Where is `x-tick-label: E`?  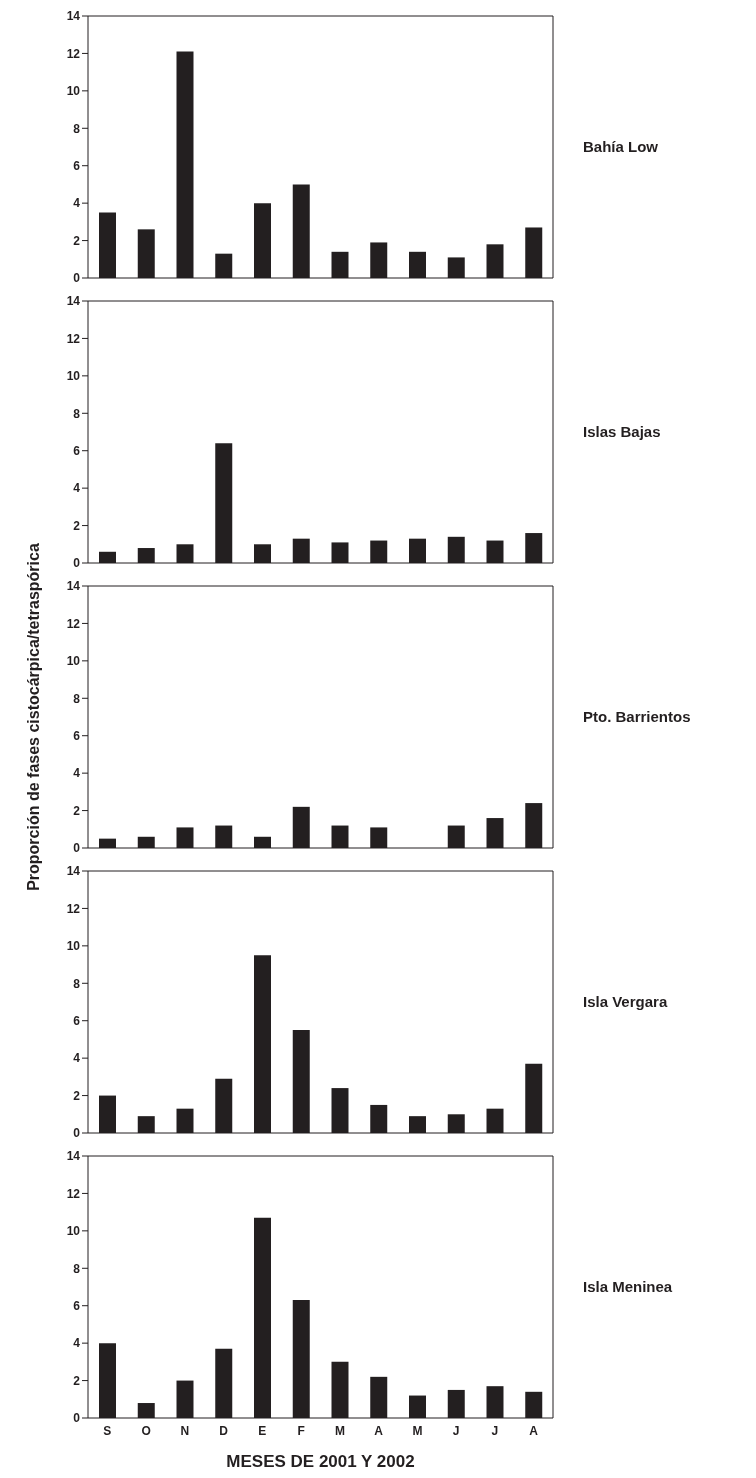 x-tick-label: E is located at coordinates (262, 1430).